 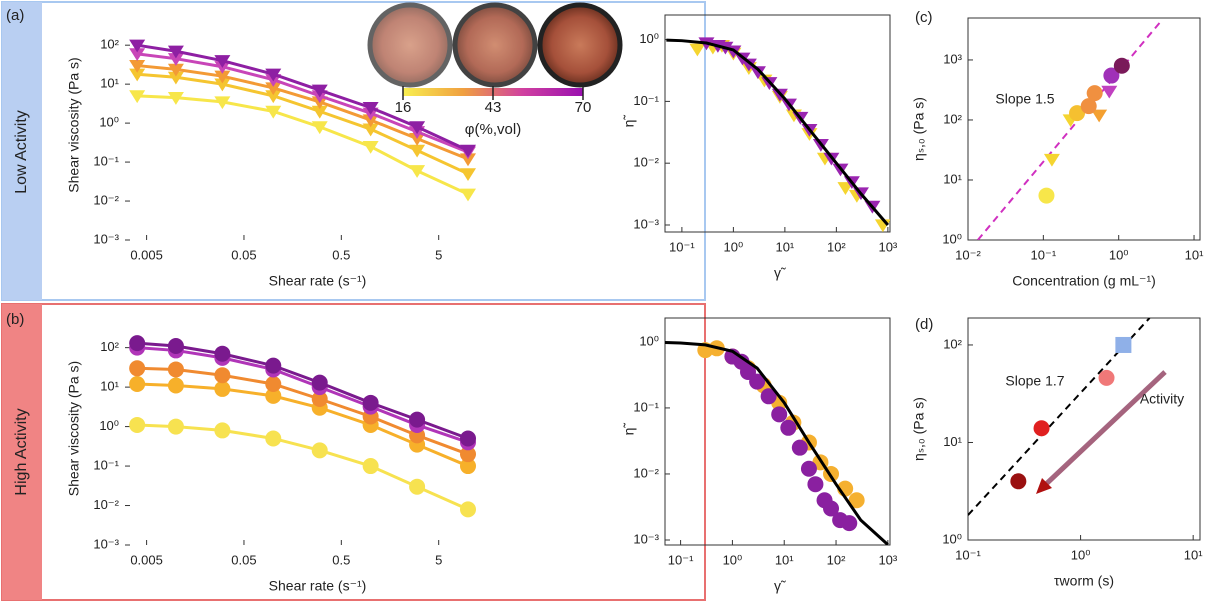 I want to click on y-axis-label: ηₛ,₀ (Pa s), so click(x=919, y=429).